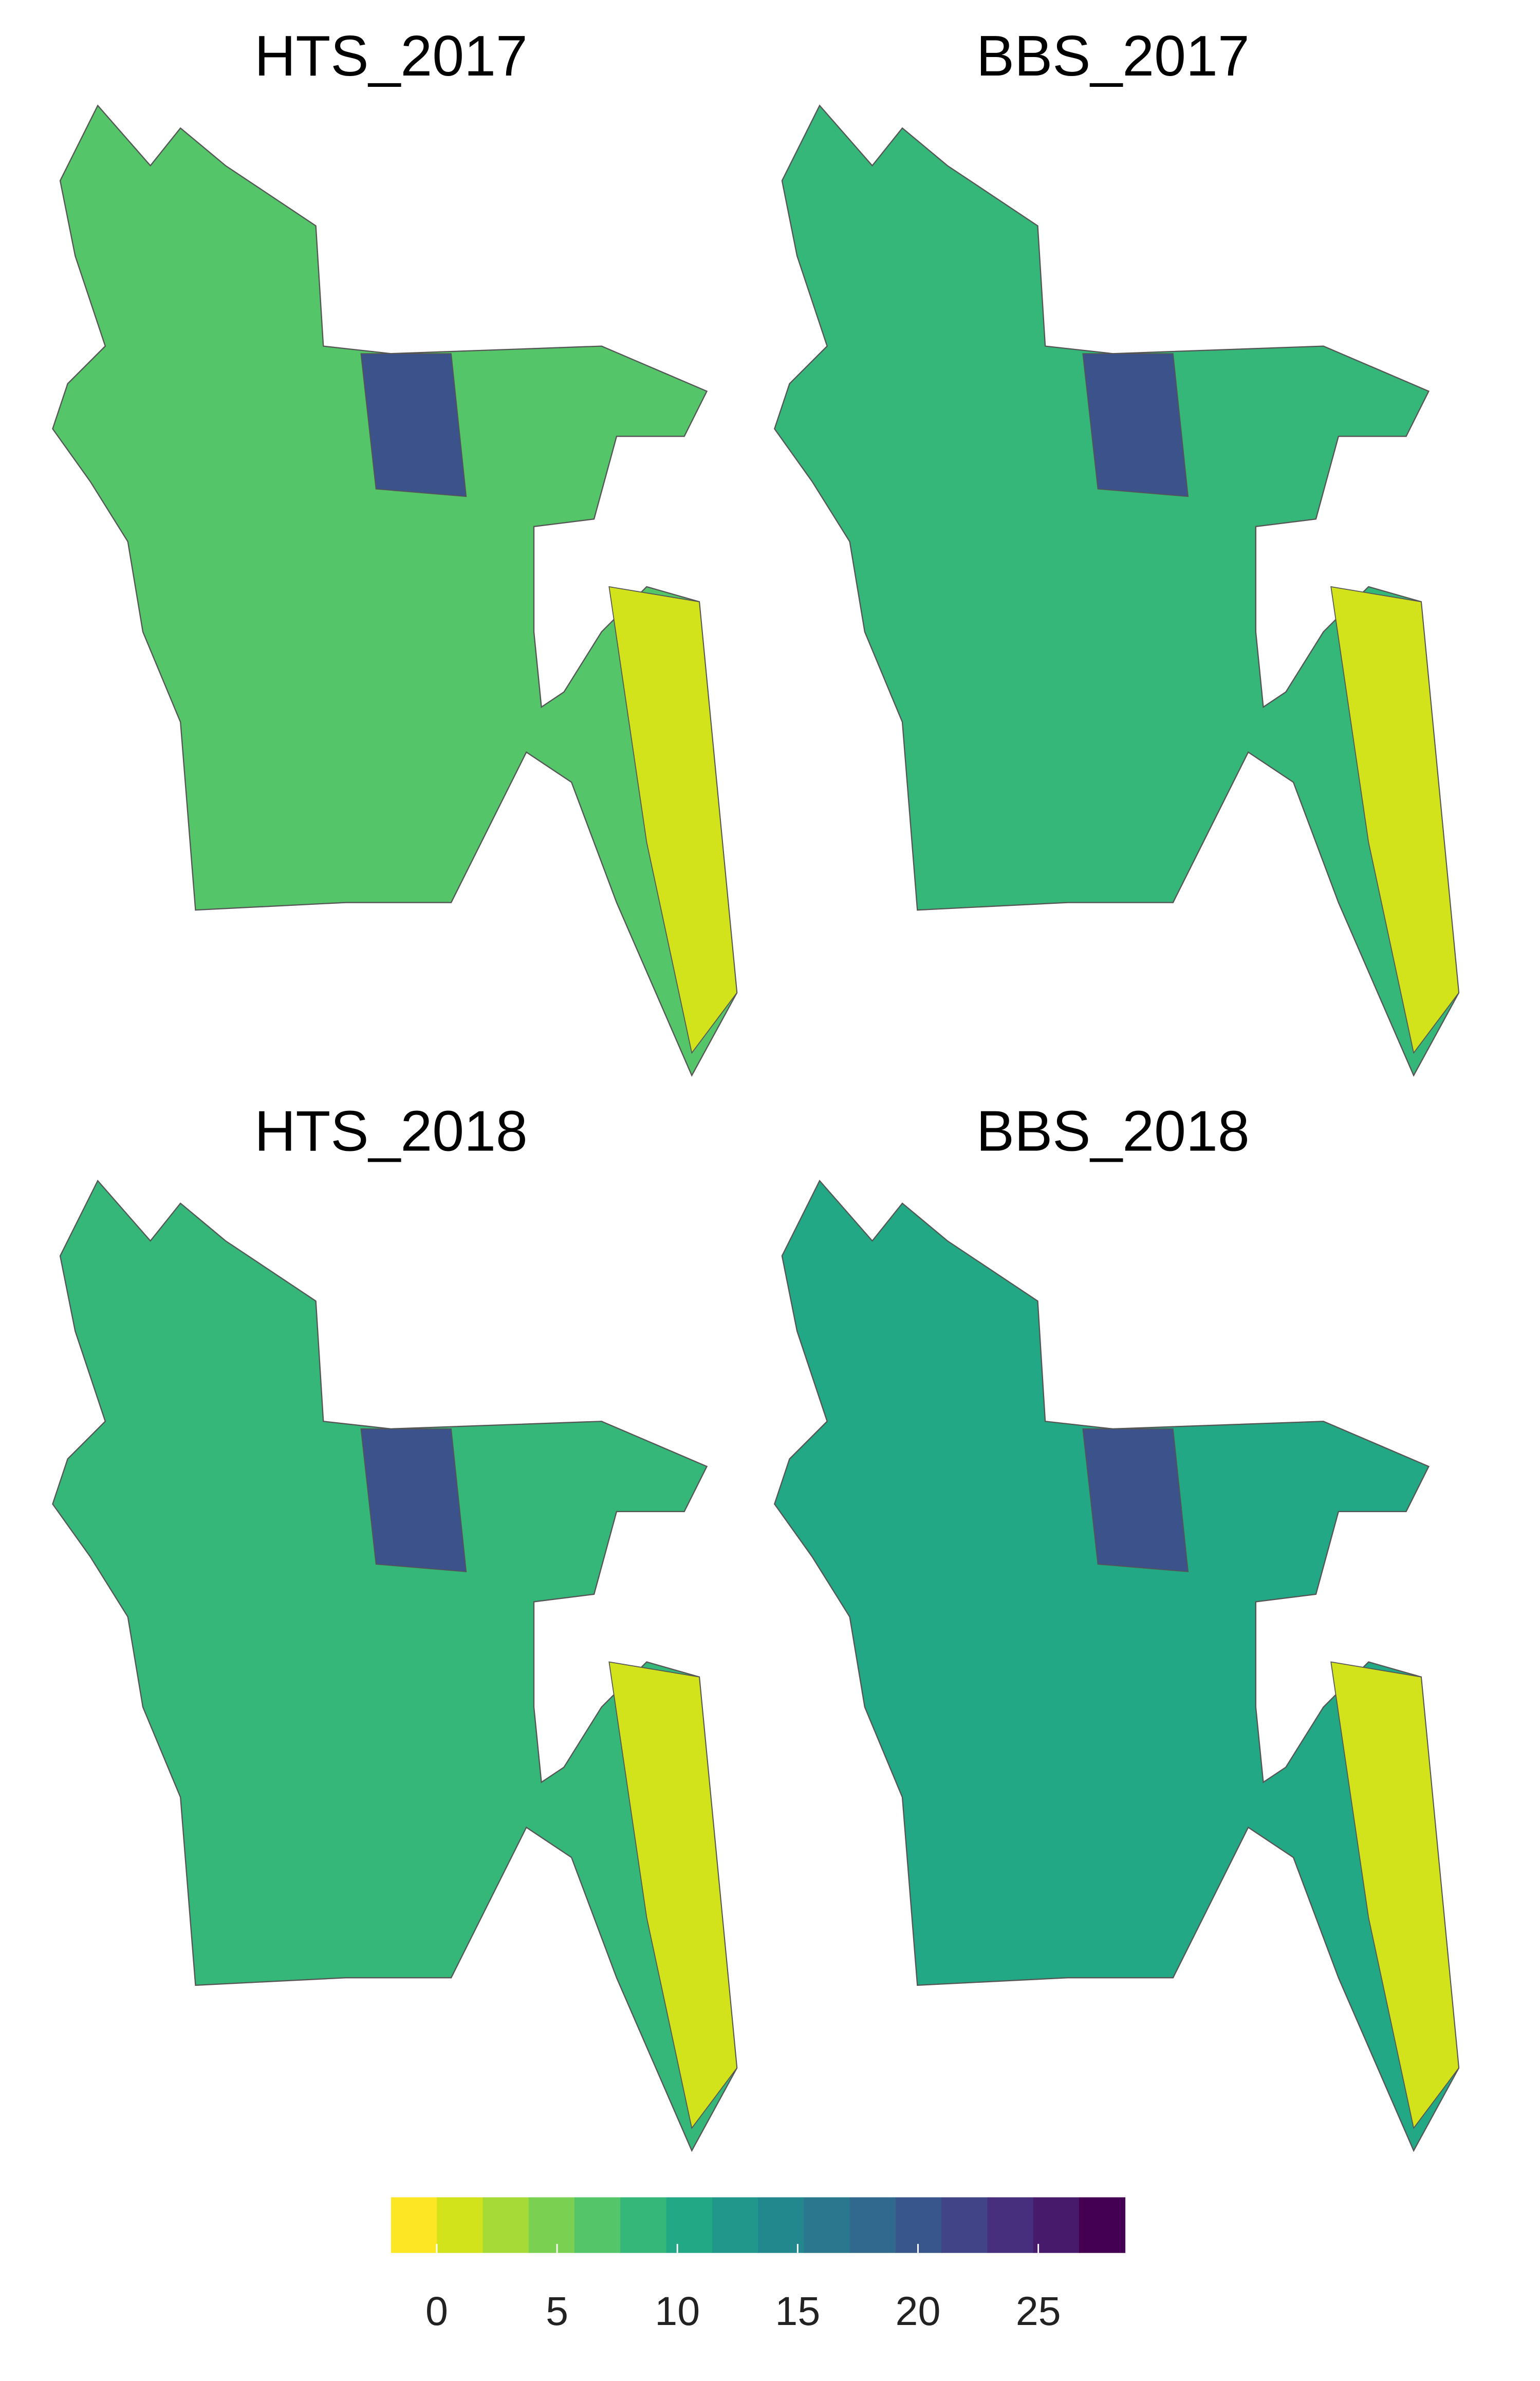  What do you see at coordinates (557, 2311) in the screenshot?
I see `legend-tick-label: 5` at bounding box center [557, 2311].